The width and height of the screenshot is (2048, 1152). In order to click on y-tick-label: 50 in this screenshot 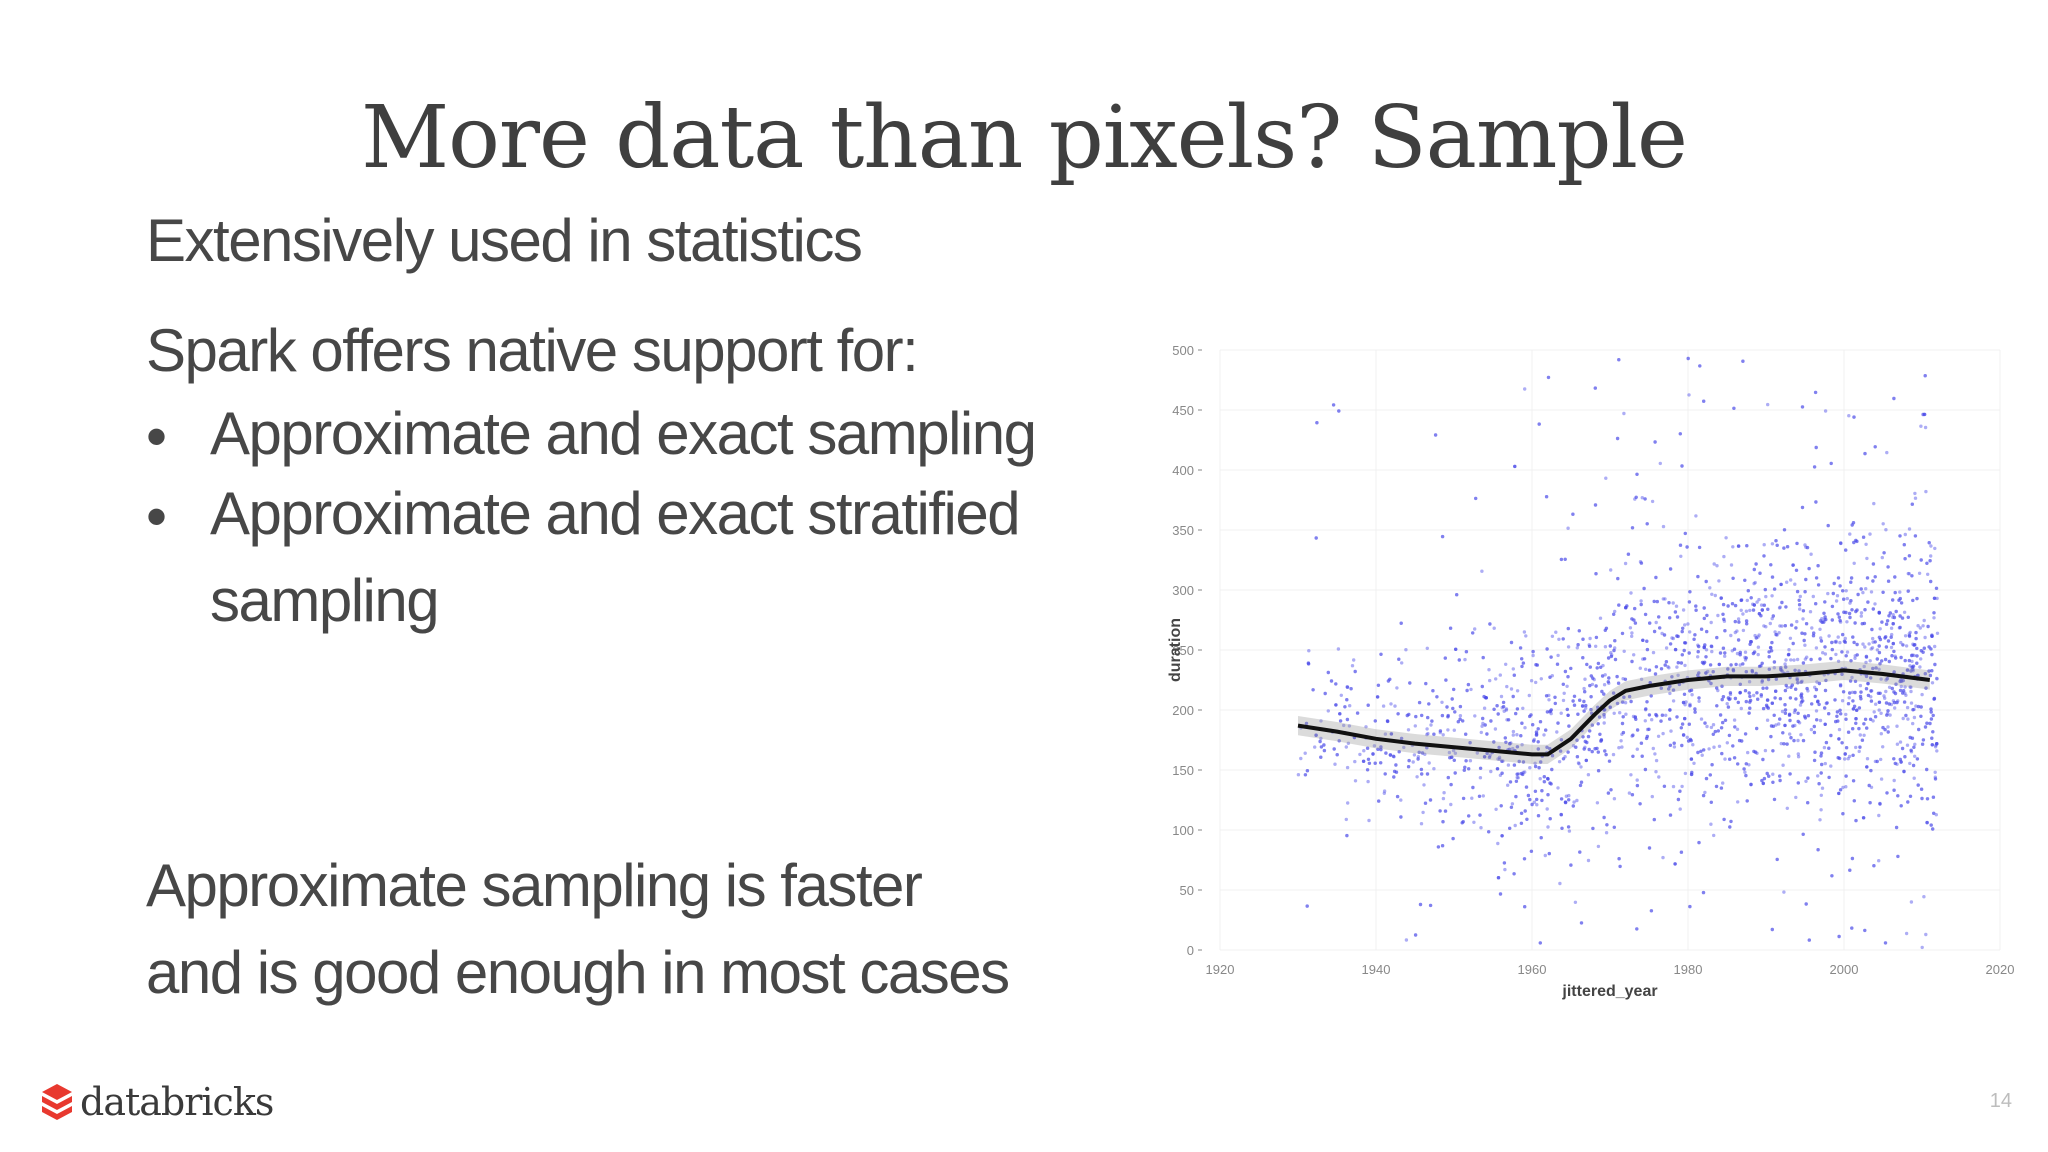, I will do `click(1187, 890)`.